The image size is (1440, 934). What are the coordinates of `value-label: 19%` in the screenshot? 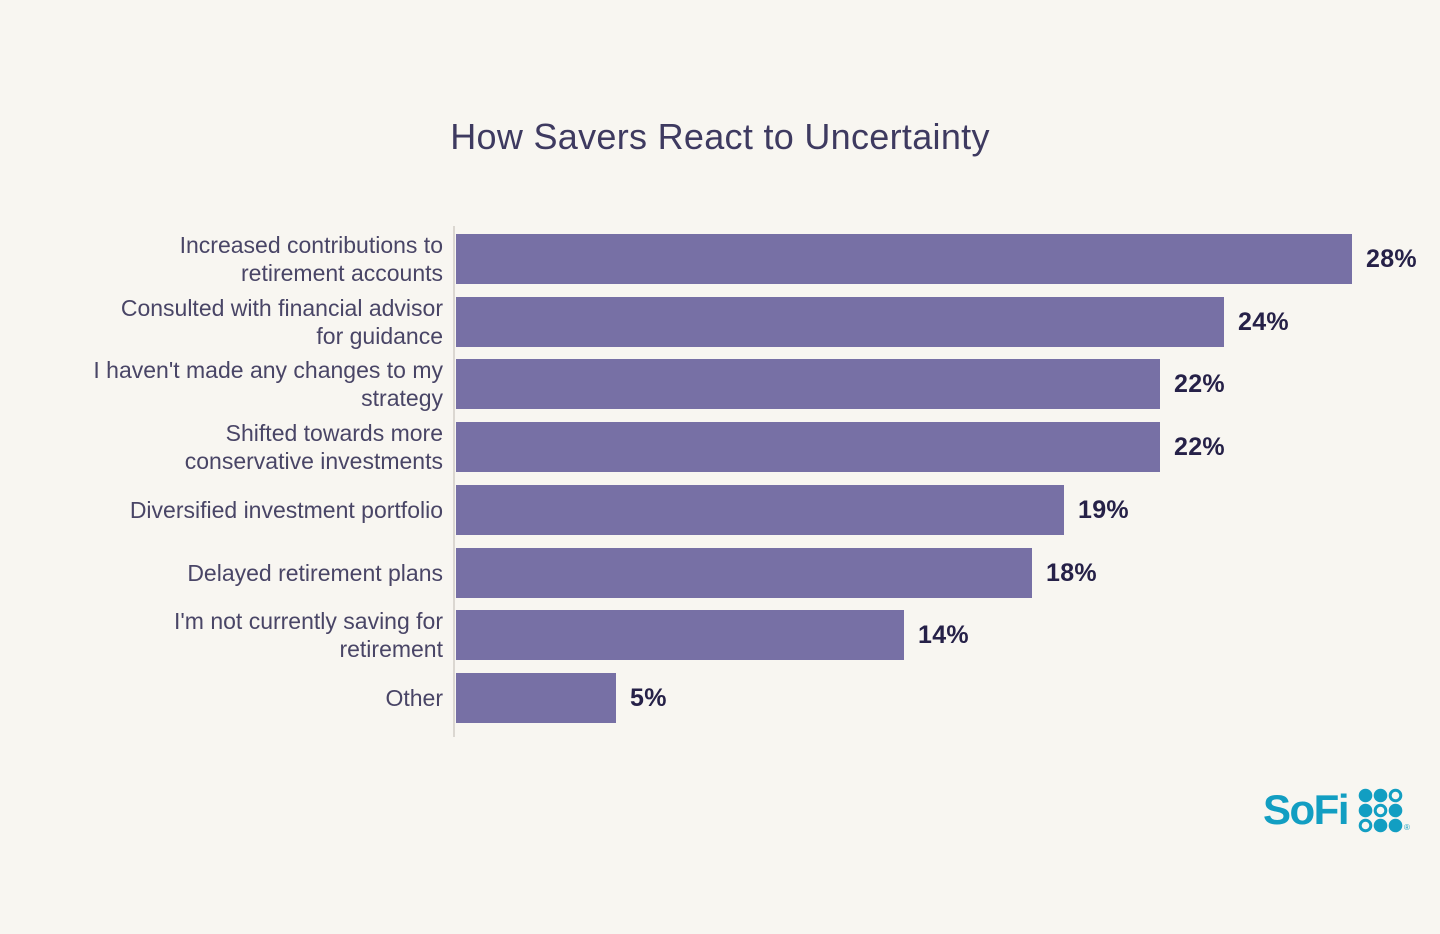 It's located at (1103, 510).